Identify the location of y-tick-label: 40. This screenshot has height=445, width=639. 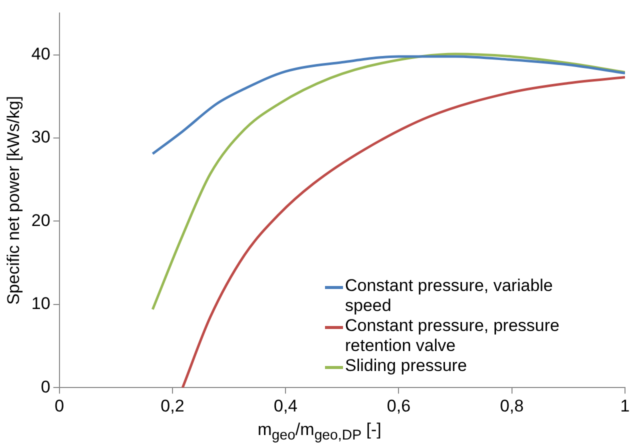
(40, 54).